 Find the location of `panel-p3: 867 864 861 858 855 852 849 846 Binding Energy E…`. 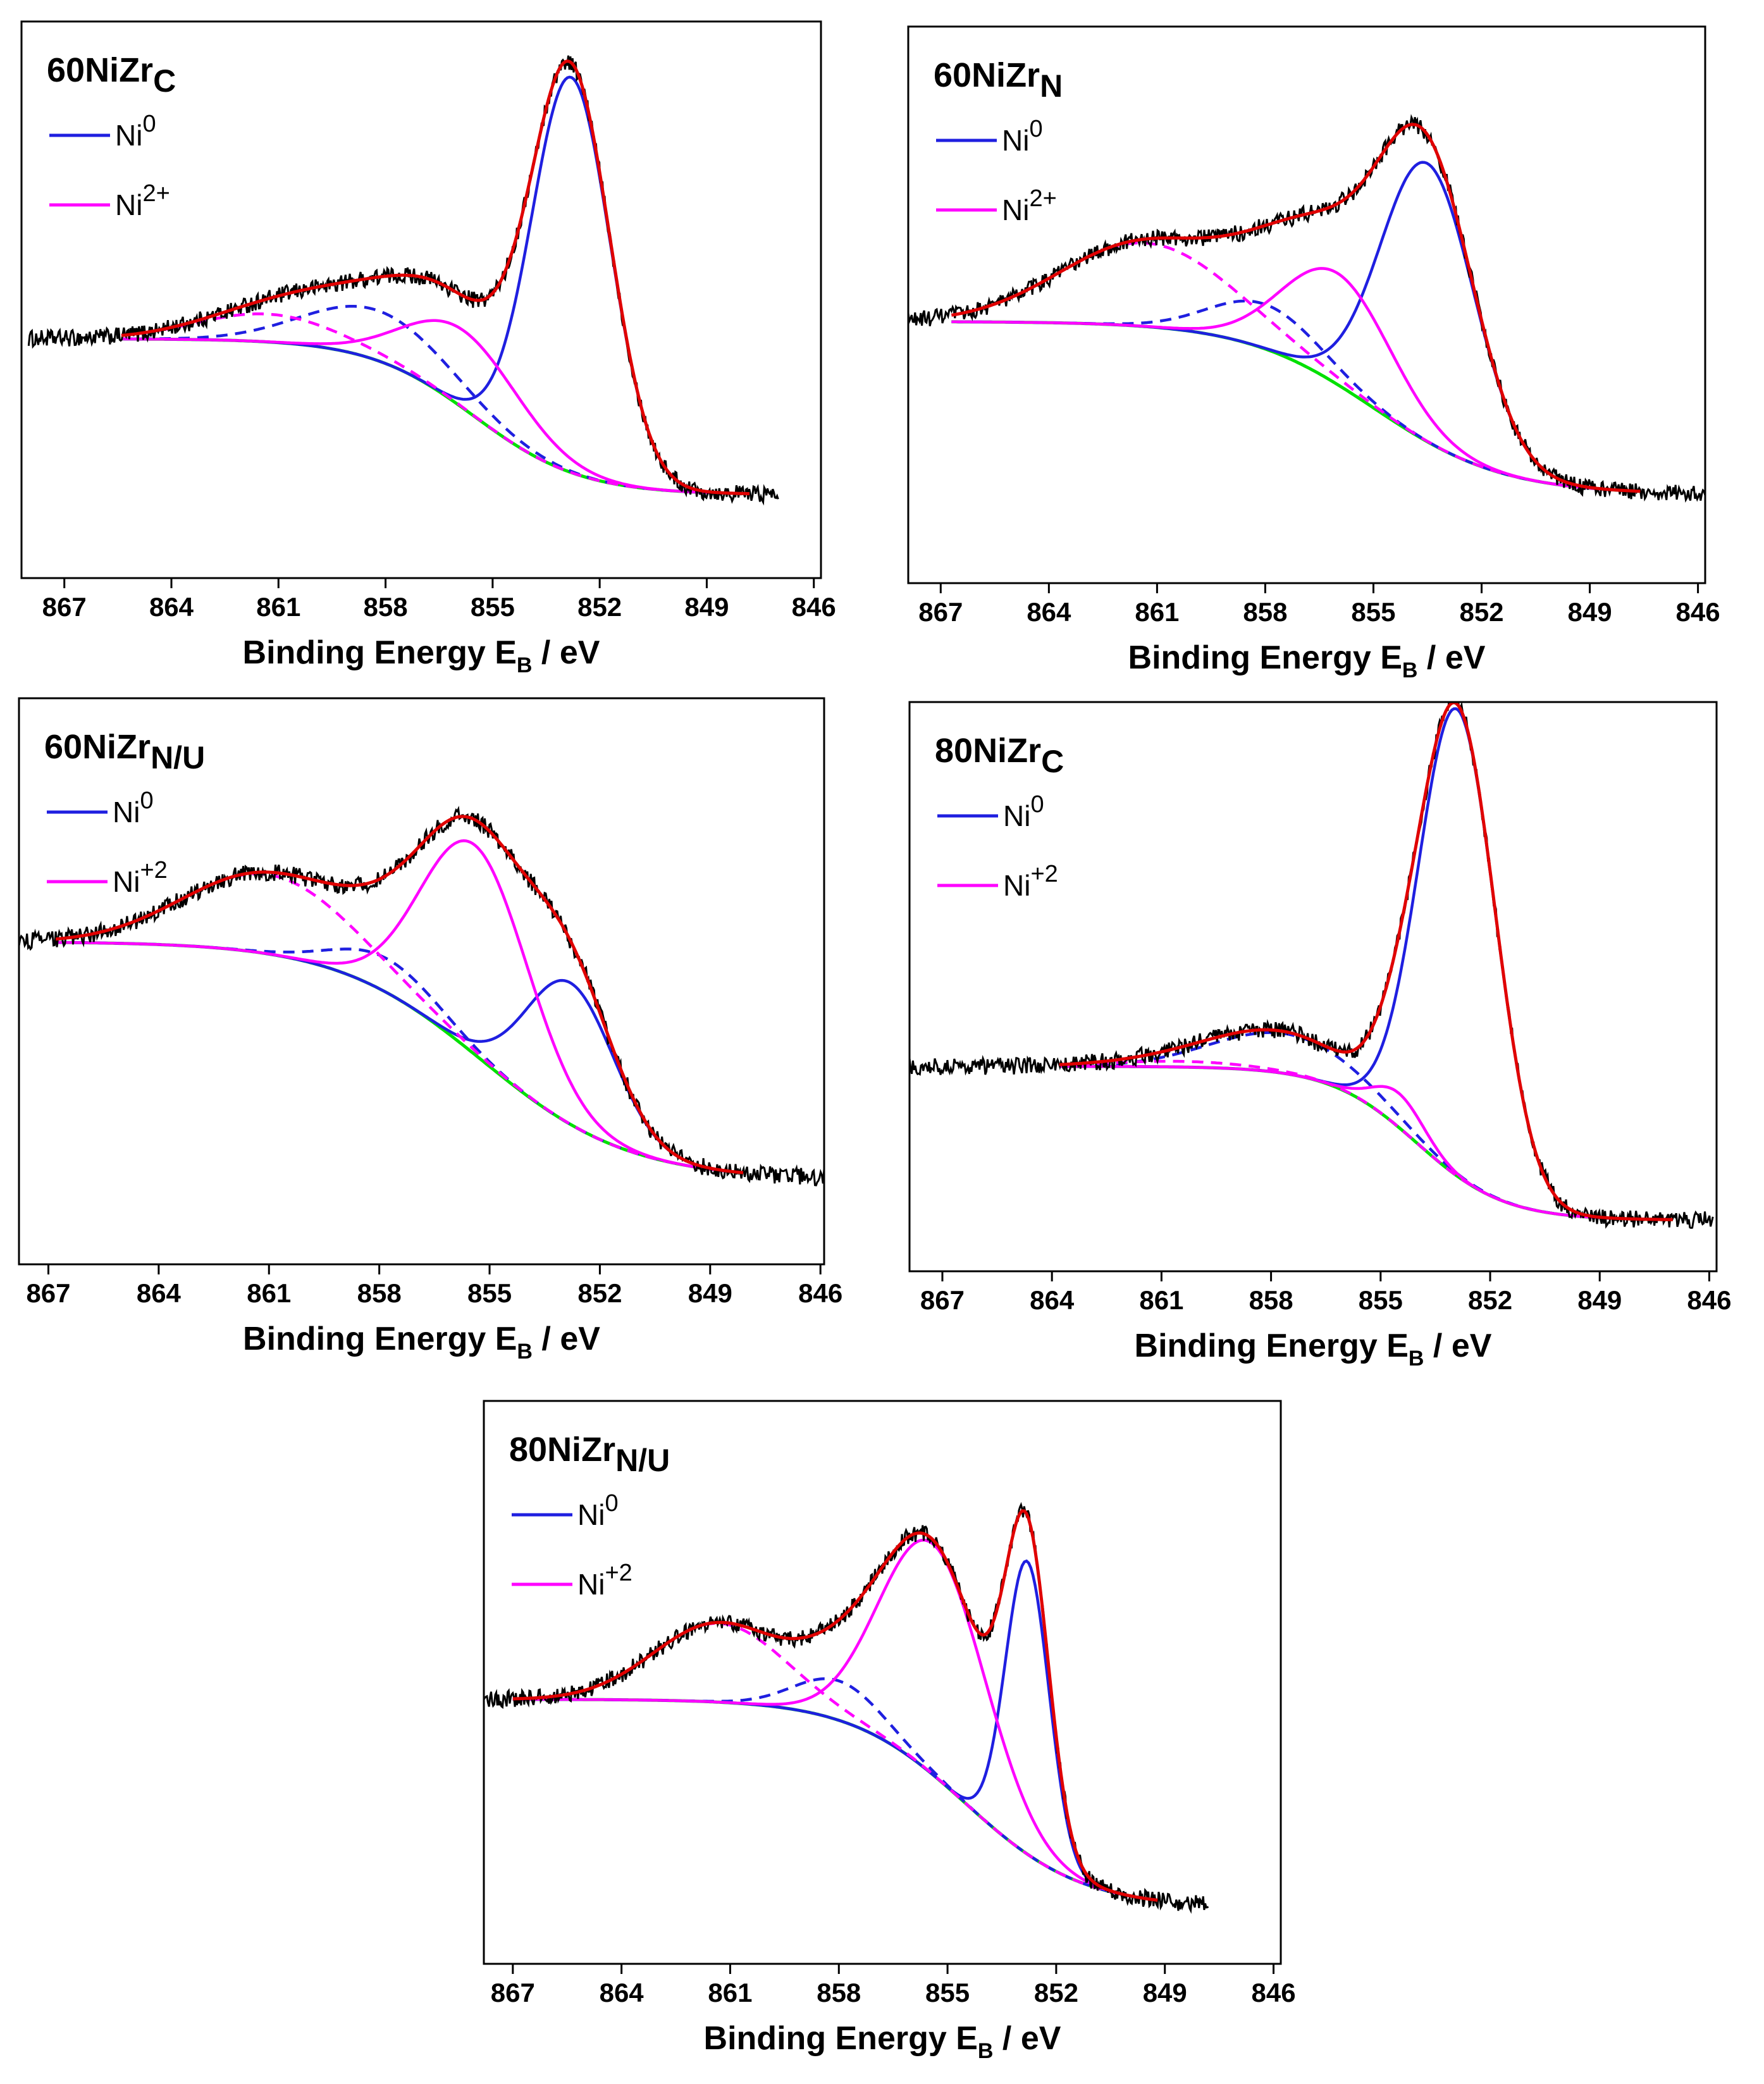

panel-p3: 867 864 861 858 855 852 849 846 Binding Energy E… is located at coordinates (430, 1030).